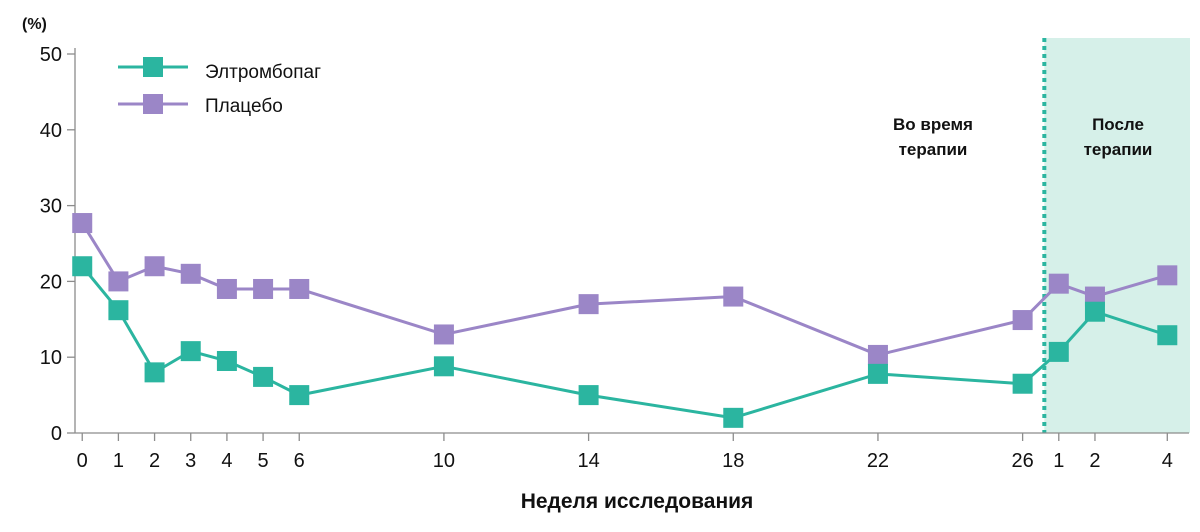 The width and height of the screenshot is (1200, 532). Describe the element at coordinates (1117, 235) in the screenshot. I see `post-therapy-shaded-region` at that location.